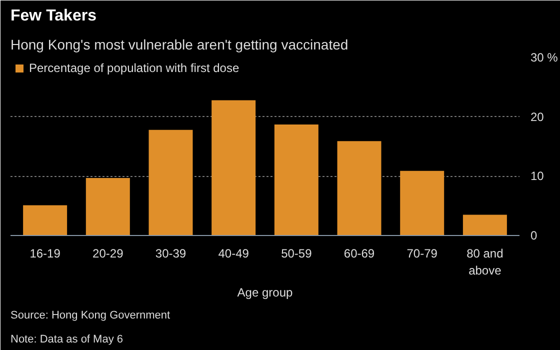 The width and height of the screenshot is (560, 350). What do you see at coordinates (134, 68) in the screenshot?
I see `legend-label: Percentage of population with first dose` at bounding box center [134, 68].